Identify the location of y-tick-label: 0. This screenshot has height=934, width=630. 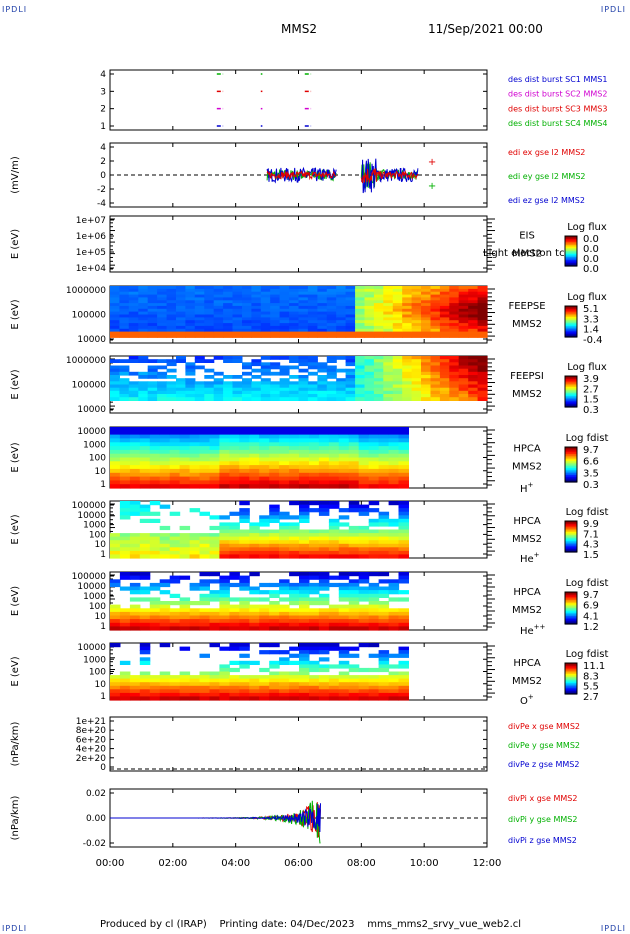
(103, 768).